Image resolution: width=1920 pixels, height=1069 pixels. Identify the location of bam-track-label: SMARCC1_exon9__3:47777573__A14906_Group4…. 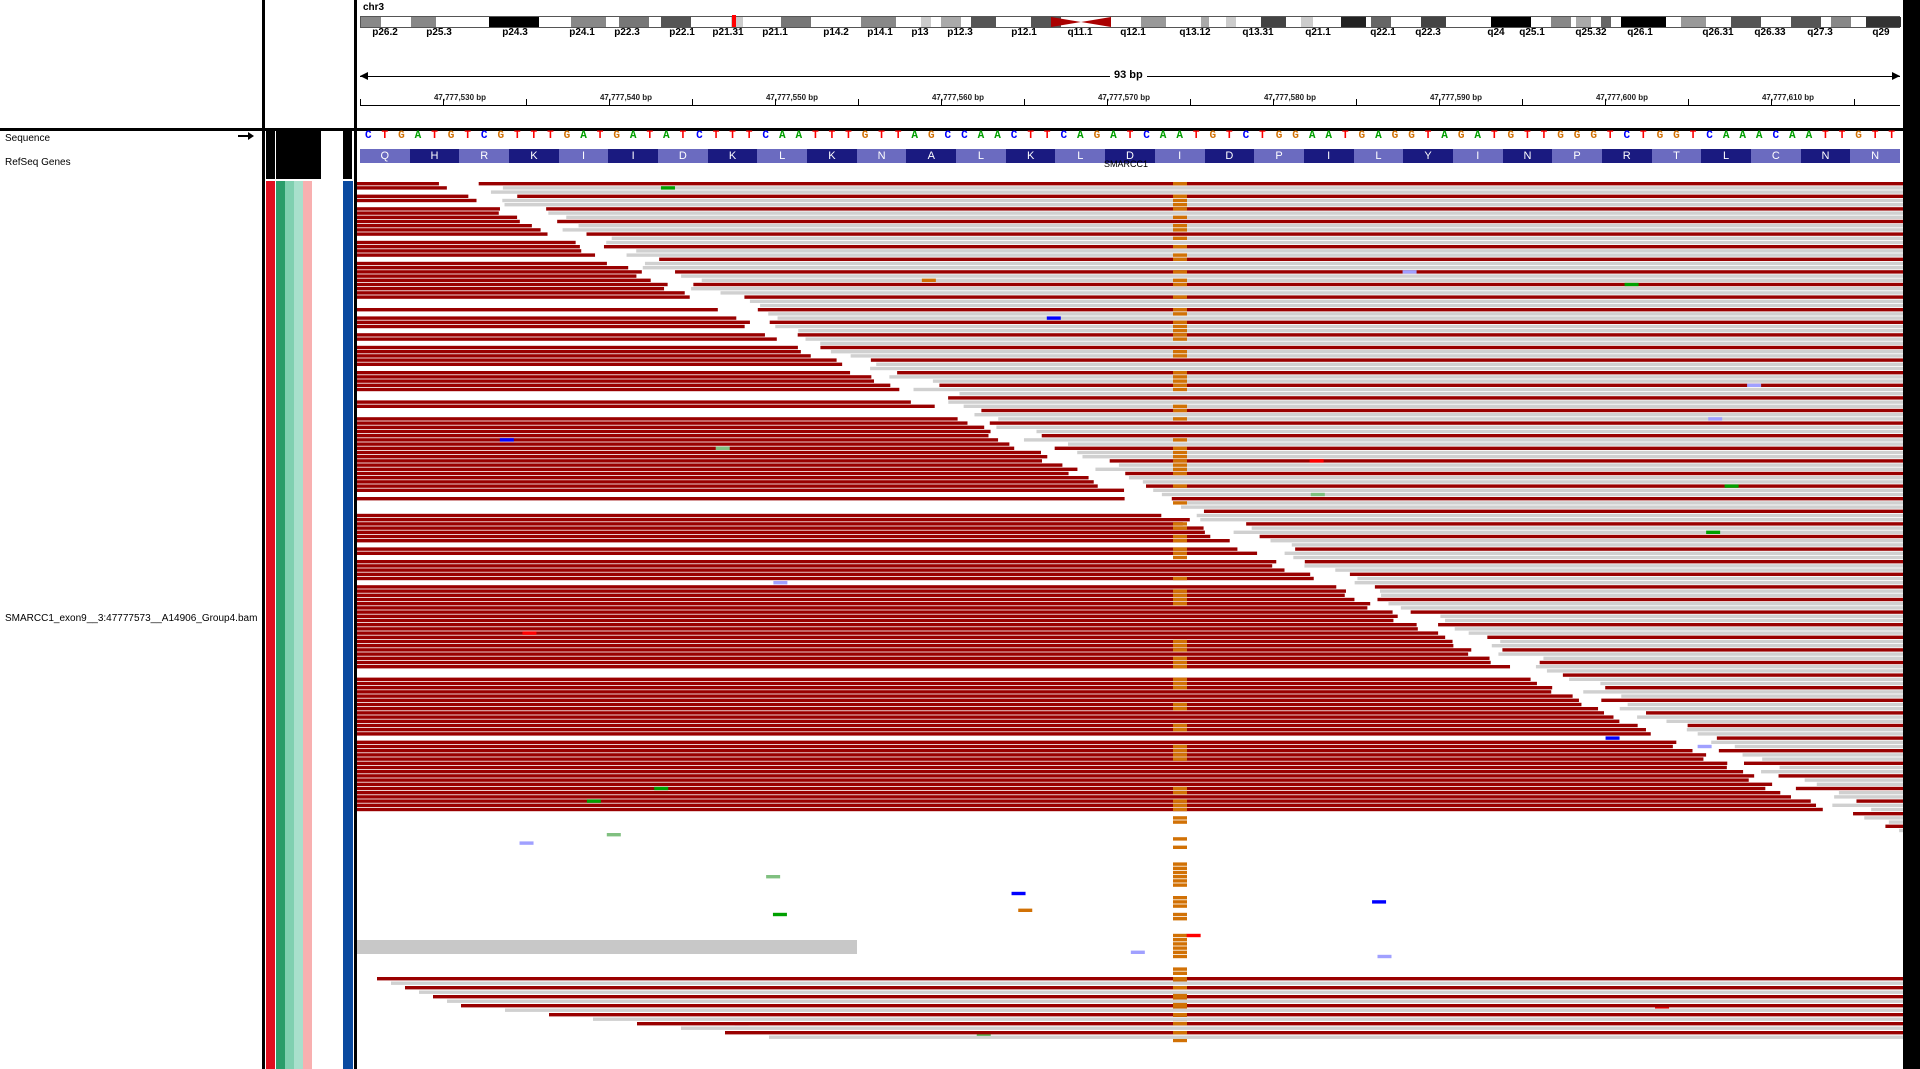
(131, 618).